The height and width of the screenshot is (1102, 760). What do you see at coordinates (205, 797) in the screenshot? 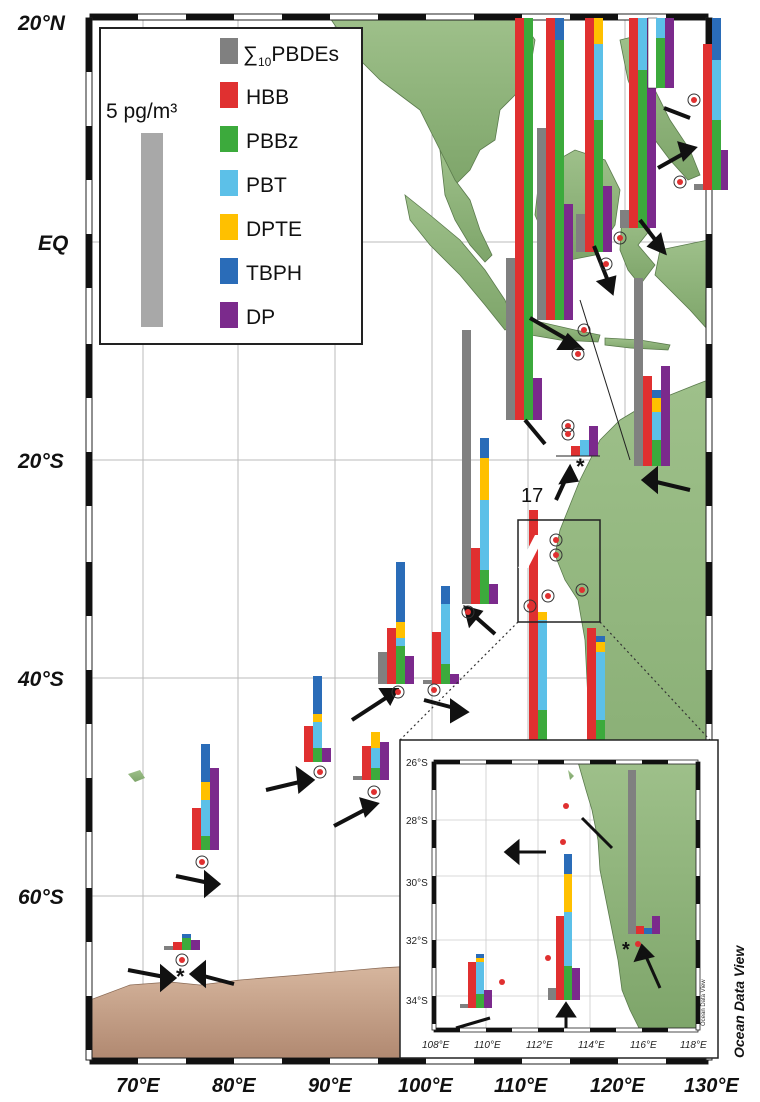
I see `bar-group-75e` at bounding box center [205, 797].